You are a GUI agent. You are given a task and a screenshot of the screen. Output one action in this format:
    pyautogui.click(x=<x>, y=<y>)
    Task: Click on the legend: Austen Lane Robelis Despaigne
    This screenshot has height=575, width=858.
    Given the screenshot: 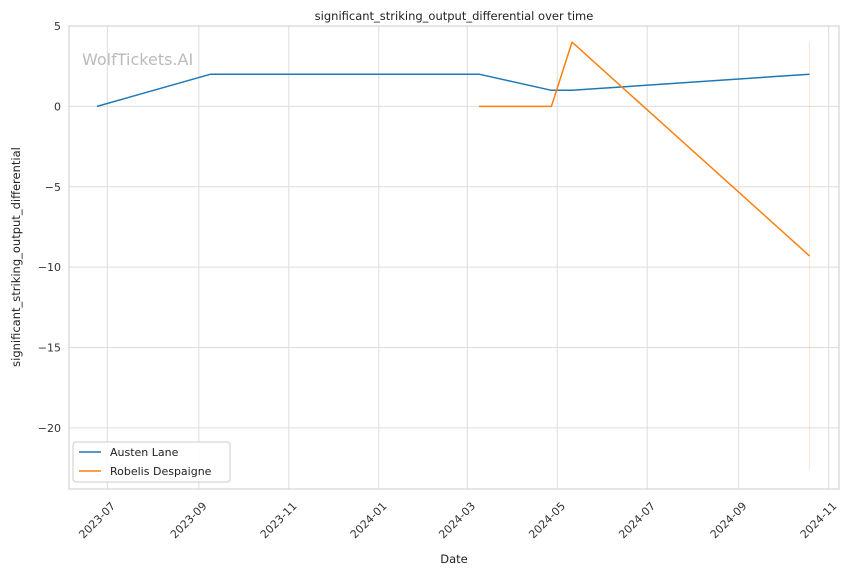 What is the action you would take?
    pyautogui.click(x=151, y=462)
    